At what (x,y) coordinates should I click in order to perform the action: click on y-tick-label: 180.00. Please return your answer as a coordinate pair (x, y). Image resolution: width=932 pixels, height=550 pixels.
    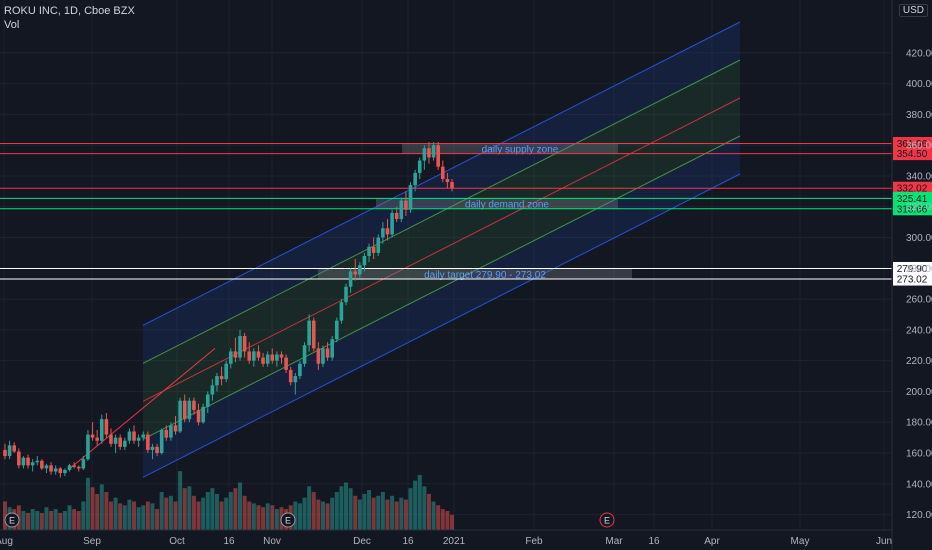
    Looking at the image, I should click on (919, 423).